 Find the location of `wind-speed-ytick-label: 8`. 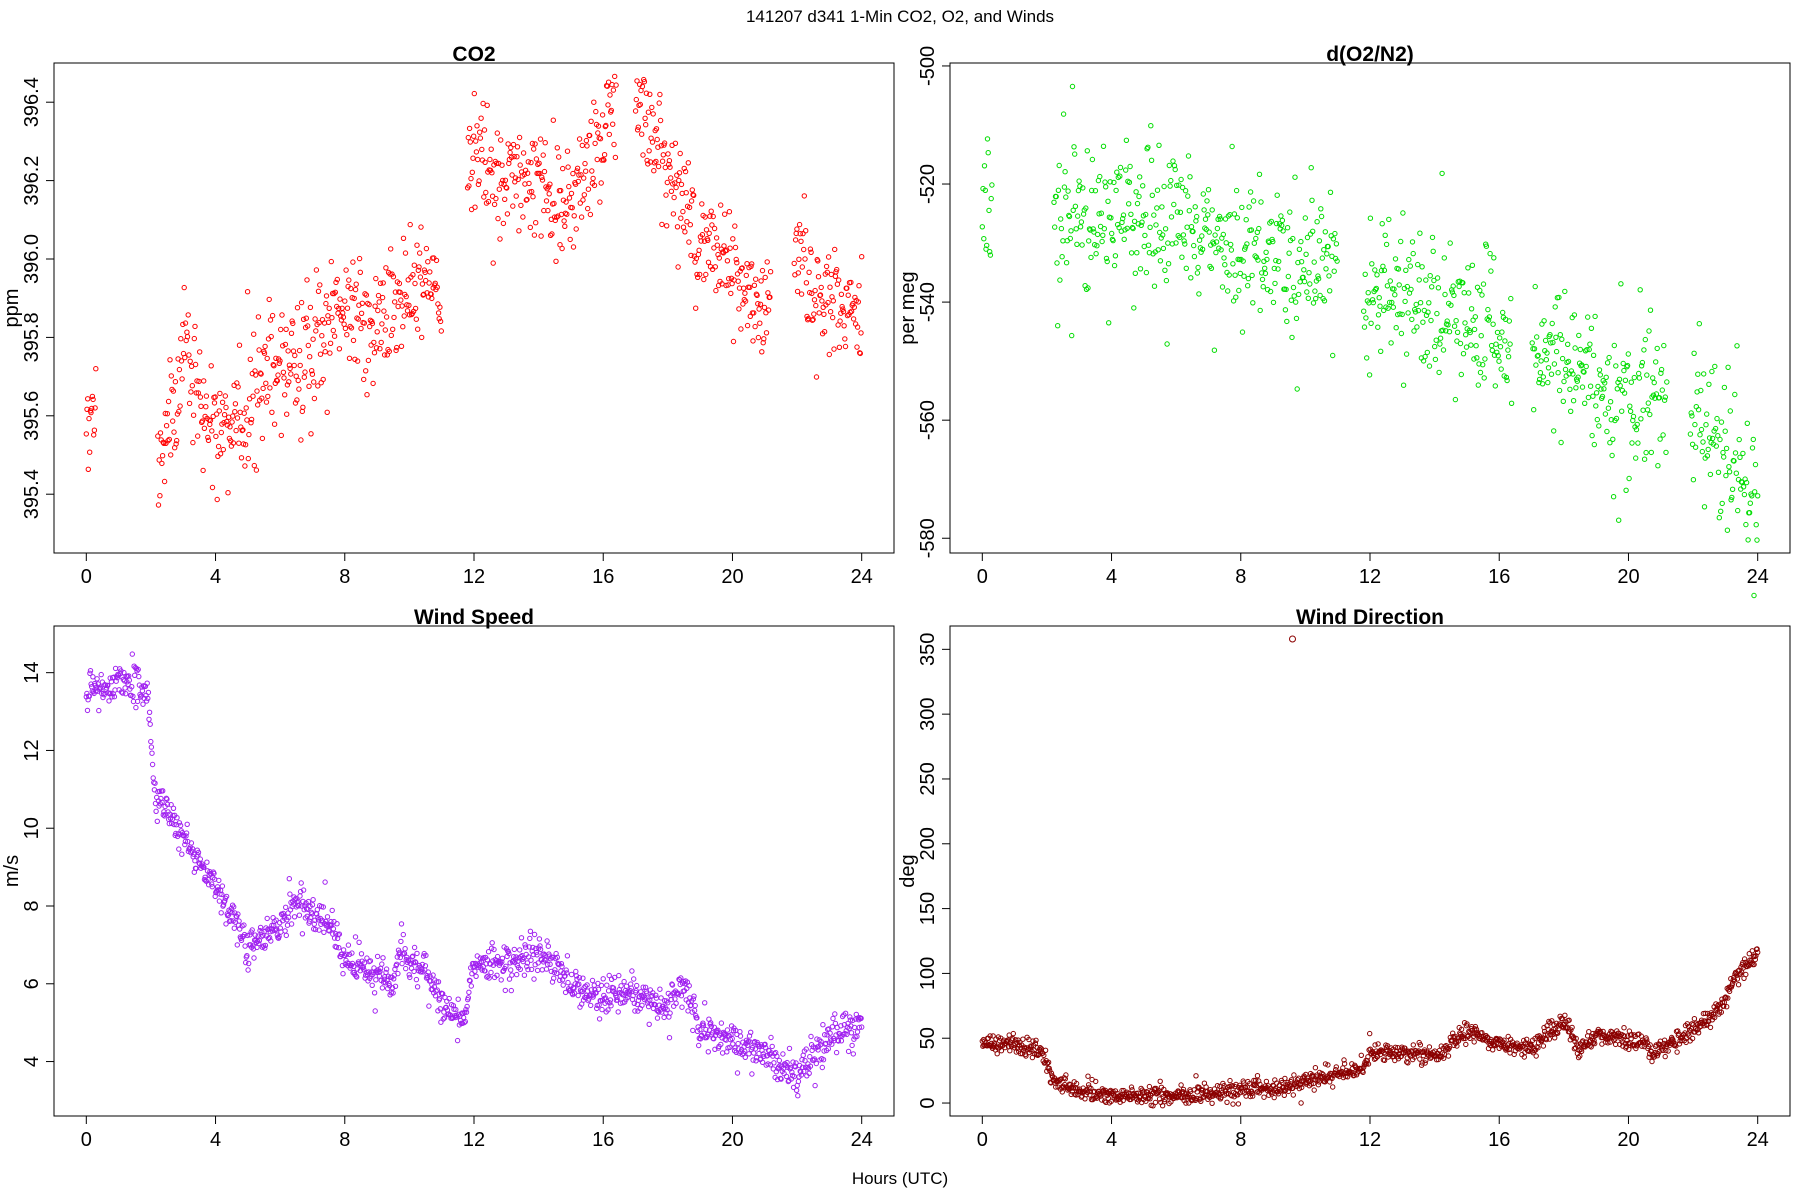

wind-speed-ytick-label: 8 is located at coordinates (32, 905).